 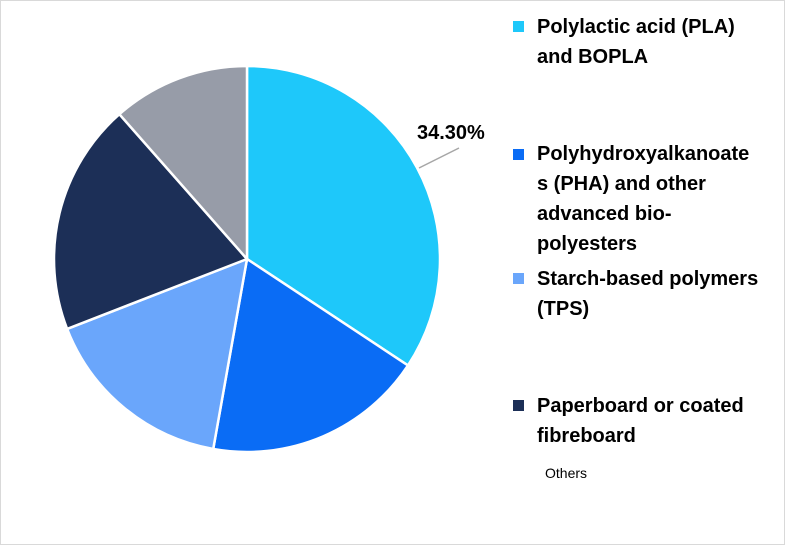 I want to click on legend-label-others: Others, so click(x=566, y=473).